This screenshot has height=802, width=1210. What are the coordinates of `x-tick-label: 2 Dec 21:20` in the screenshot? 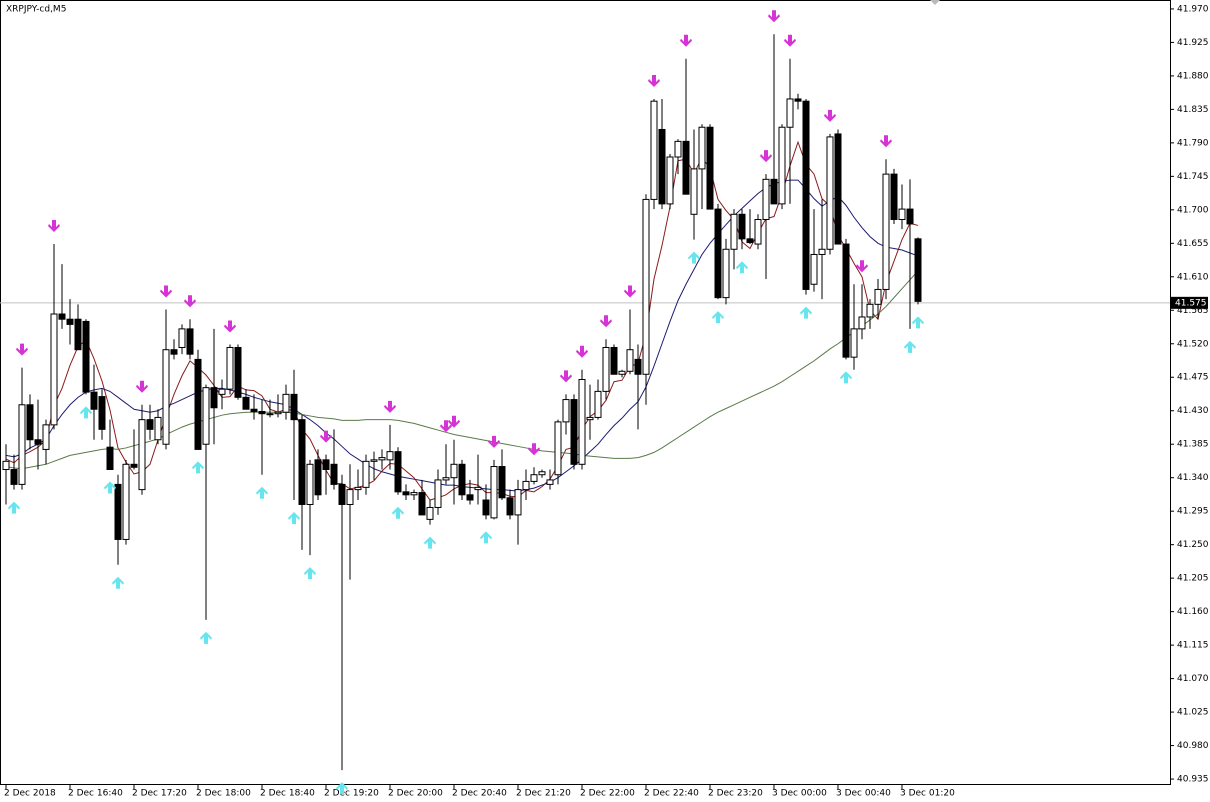 It's located at (543, 794).